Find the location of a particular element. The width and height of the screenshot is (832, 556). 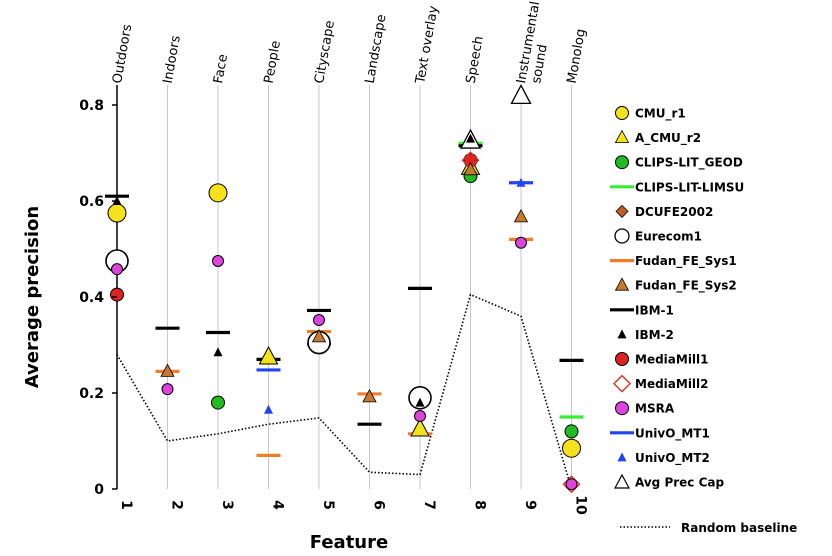

y-axis-title: Average precision is located at coordinates (32, 297).